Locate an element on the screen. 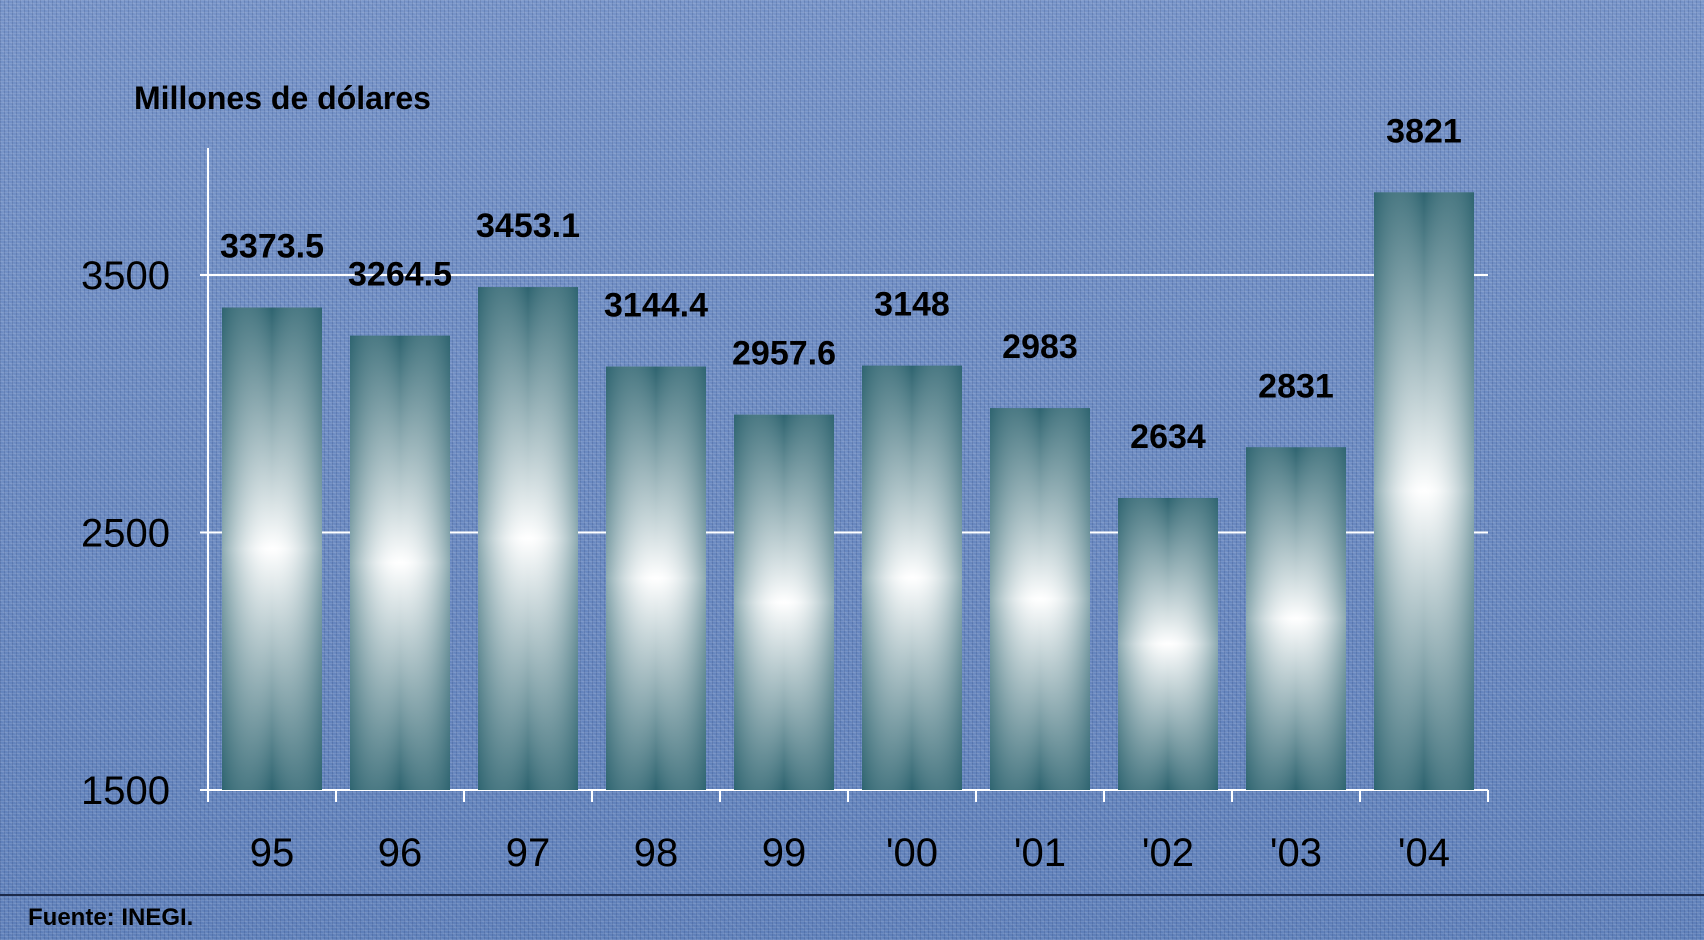  x-tick-label: '02 is located at coordinates (1168, 853).